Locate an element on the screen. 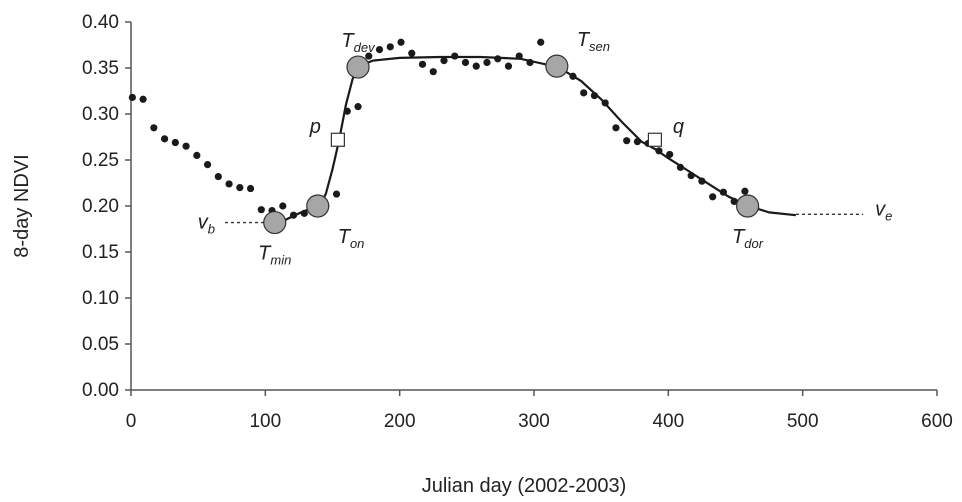  inflection-marker-p is located at coordinates (337, 139).